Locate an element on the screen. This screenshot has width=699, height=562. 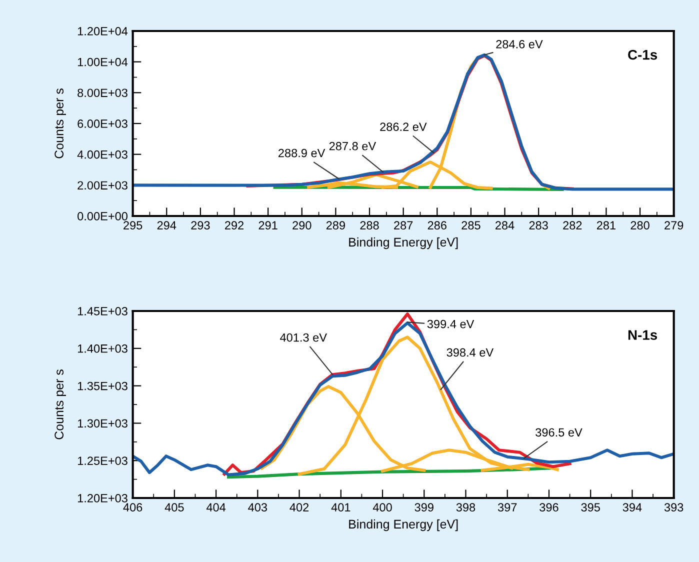
x-tick-label: 400 is located at coordinates (382, 507).